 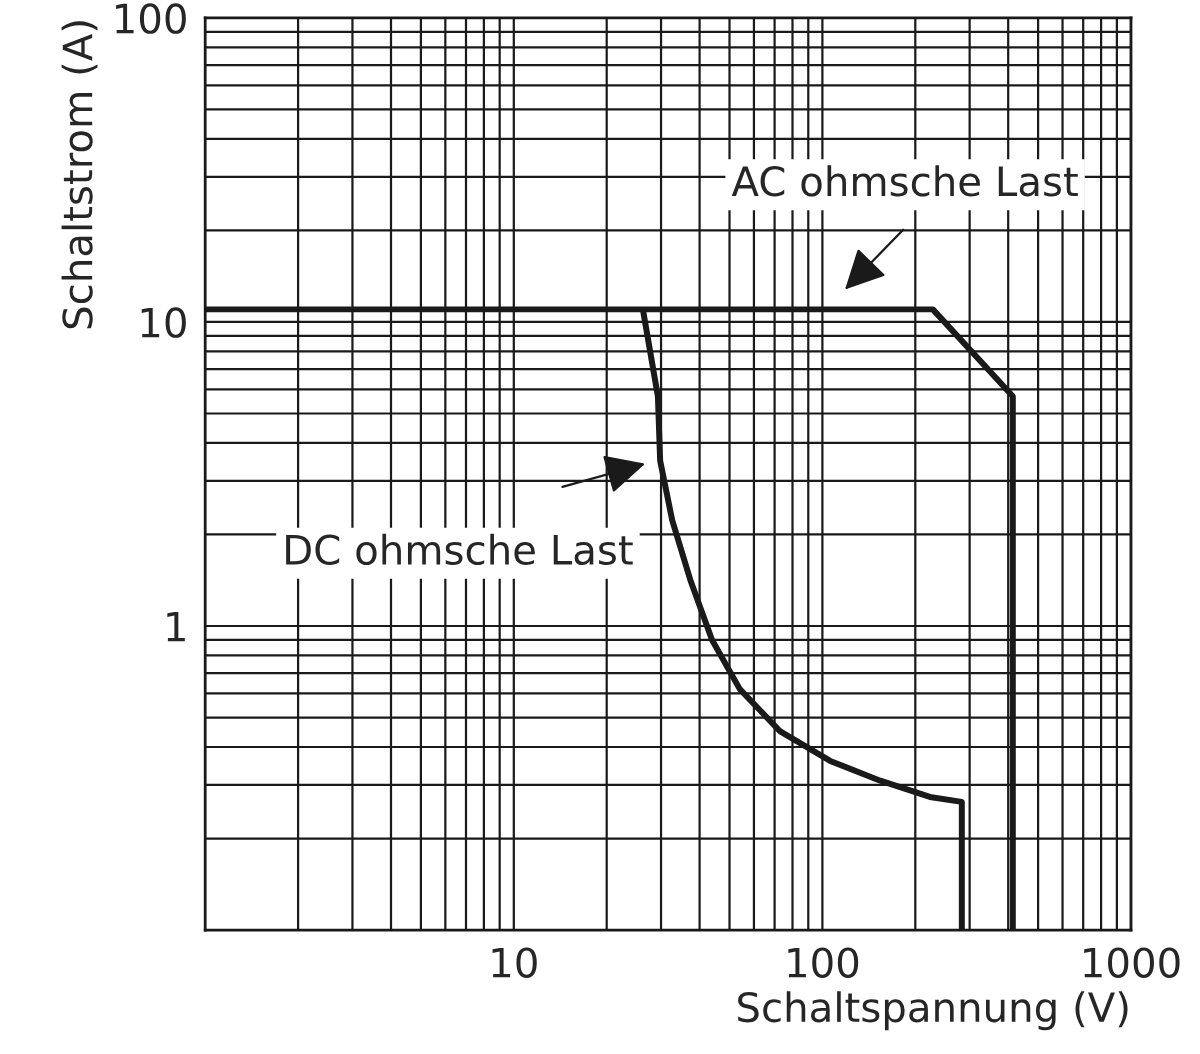 I want to click on y-tick-label: 10, so click(x=163, y=322).